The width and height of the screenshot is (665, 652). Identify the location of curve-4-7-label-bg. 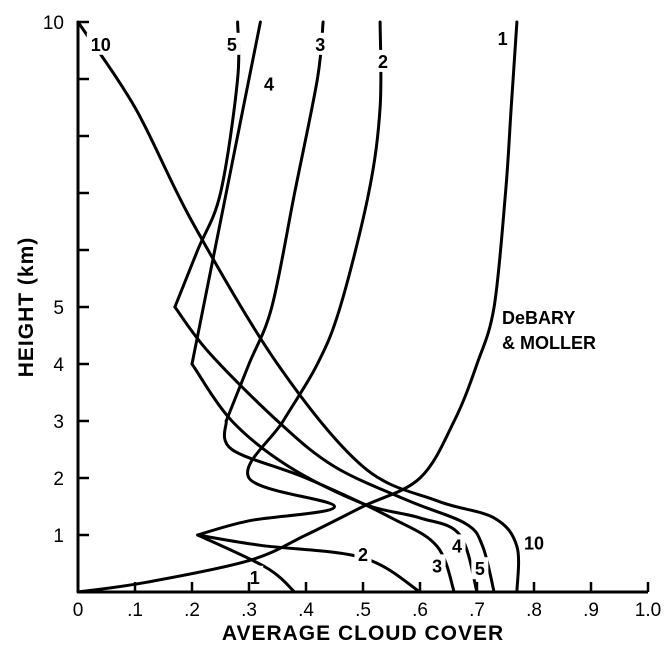
(269, 83).